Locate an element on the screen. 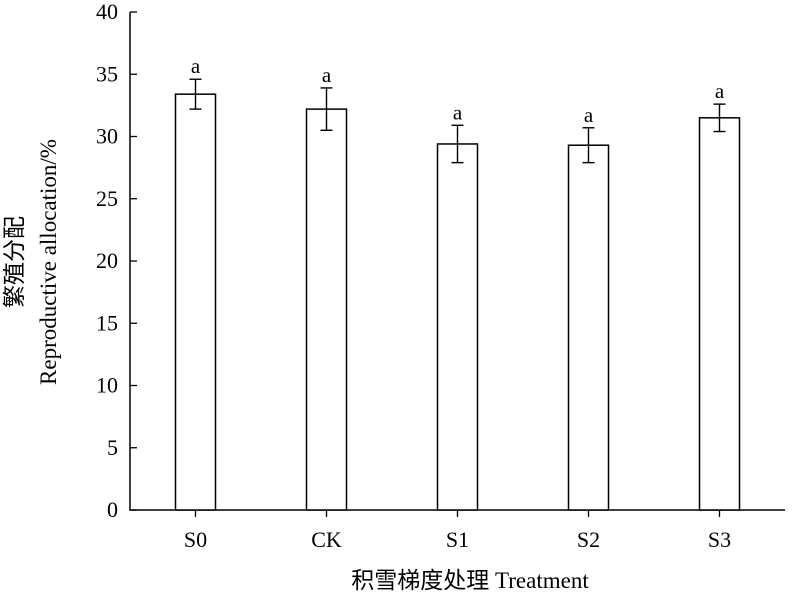 The width and height of the screenshot is (800, 597). y-ticks: 0 5 10 15 20 25 30 35 40 is located at coordinates (116, 261).